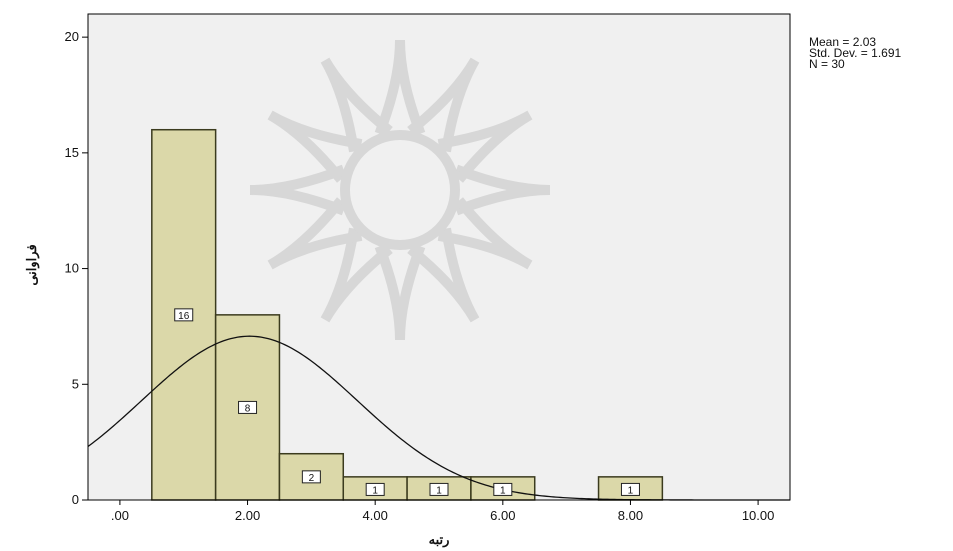  What do you see at coordinates (75, 383) in the screenshot?
I see `y-tick-label: 5` at bounding box center [75, 383].